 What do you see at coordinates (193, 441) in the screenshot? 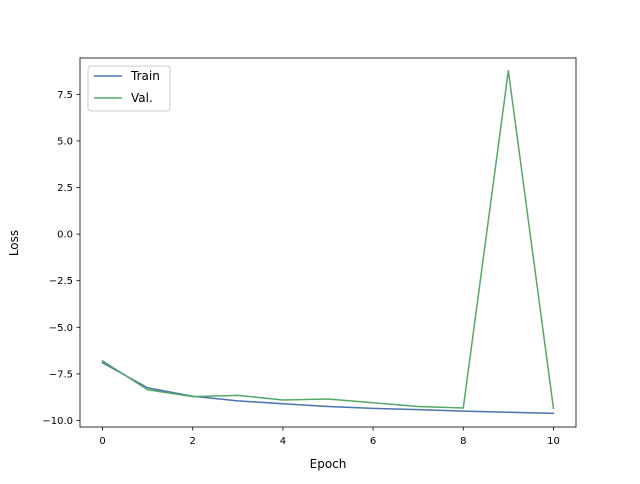
I see `x-tick-label: 2` at bounding box center [193, 441].